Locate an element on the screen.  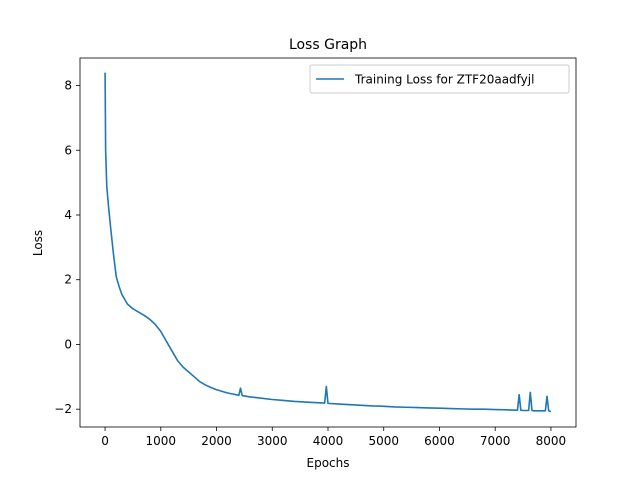
x-tick-label: 5000 is located at coordinates (383, 441).